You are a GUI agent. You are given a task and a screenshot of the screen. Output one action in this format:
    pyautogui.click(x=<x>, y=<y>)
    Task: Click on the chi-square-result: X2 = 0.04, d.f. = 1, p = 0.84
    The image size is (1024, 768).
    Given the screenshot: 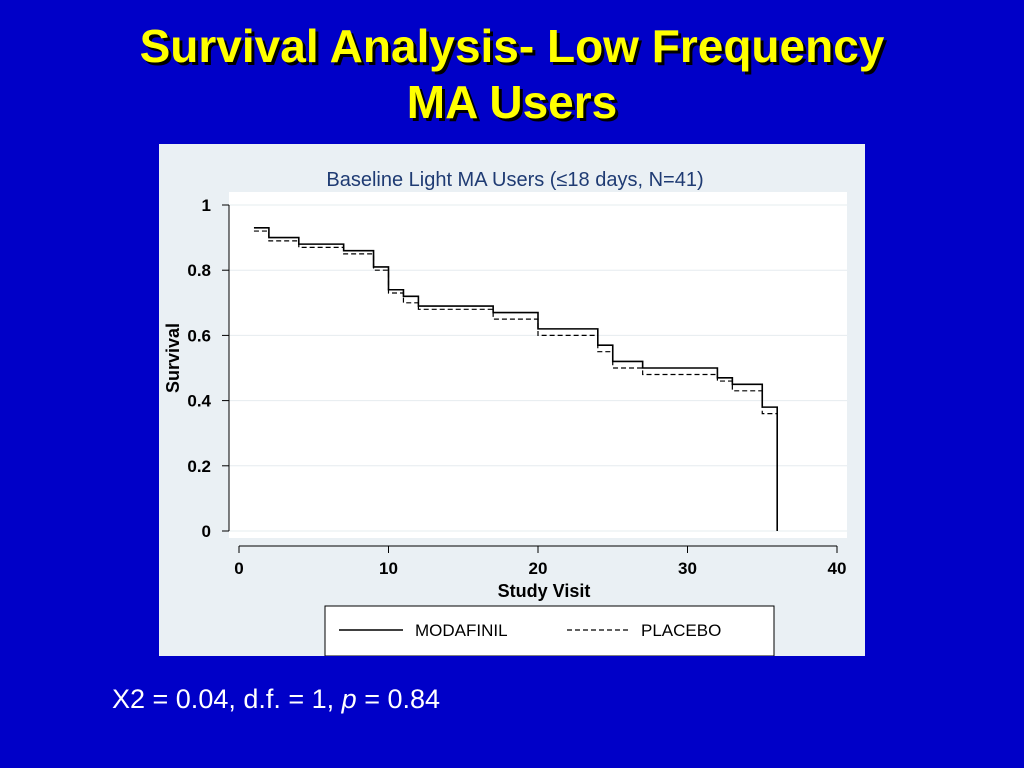 What is the action you would take?
    pyautogui.click(x=276, y=699)
    